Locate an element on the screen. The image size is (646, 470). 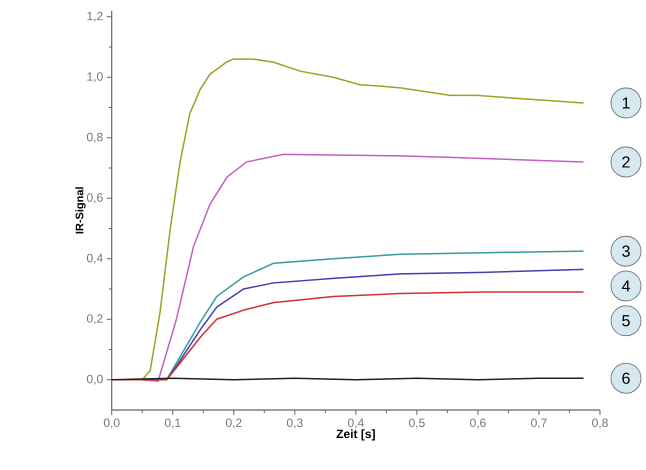
x-tick-label: 0,3 is located at coordinates (294, 423).